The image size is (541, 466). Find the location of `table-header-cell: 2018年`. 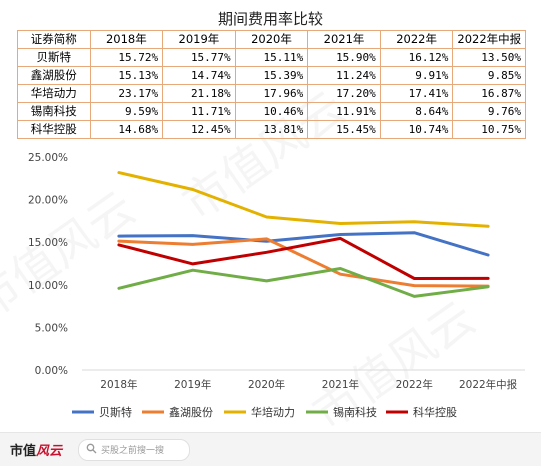

table-header-cell: 2018年 is located at coordinates (126, 39).